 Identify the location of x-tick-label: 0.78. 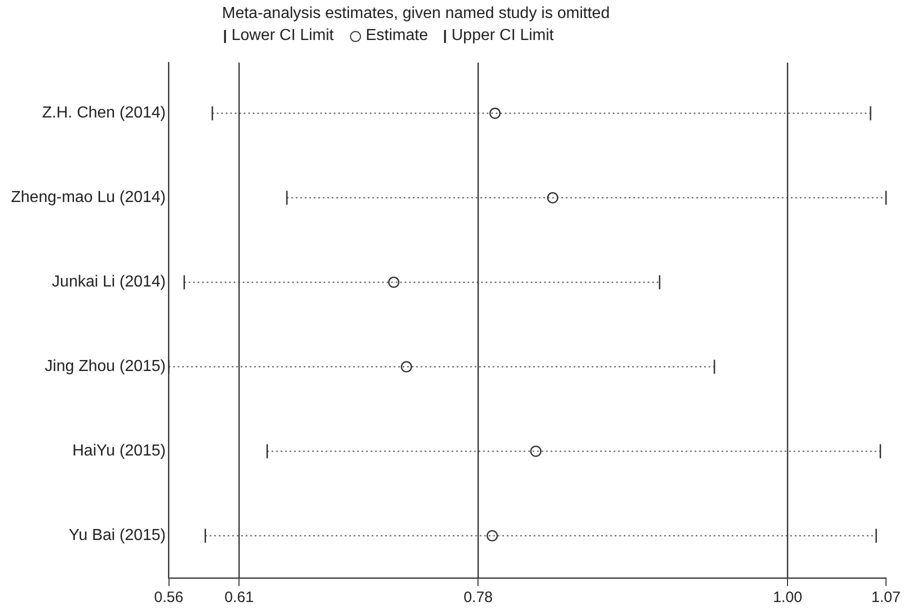
(478, 597).